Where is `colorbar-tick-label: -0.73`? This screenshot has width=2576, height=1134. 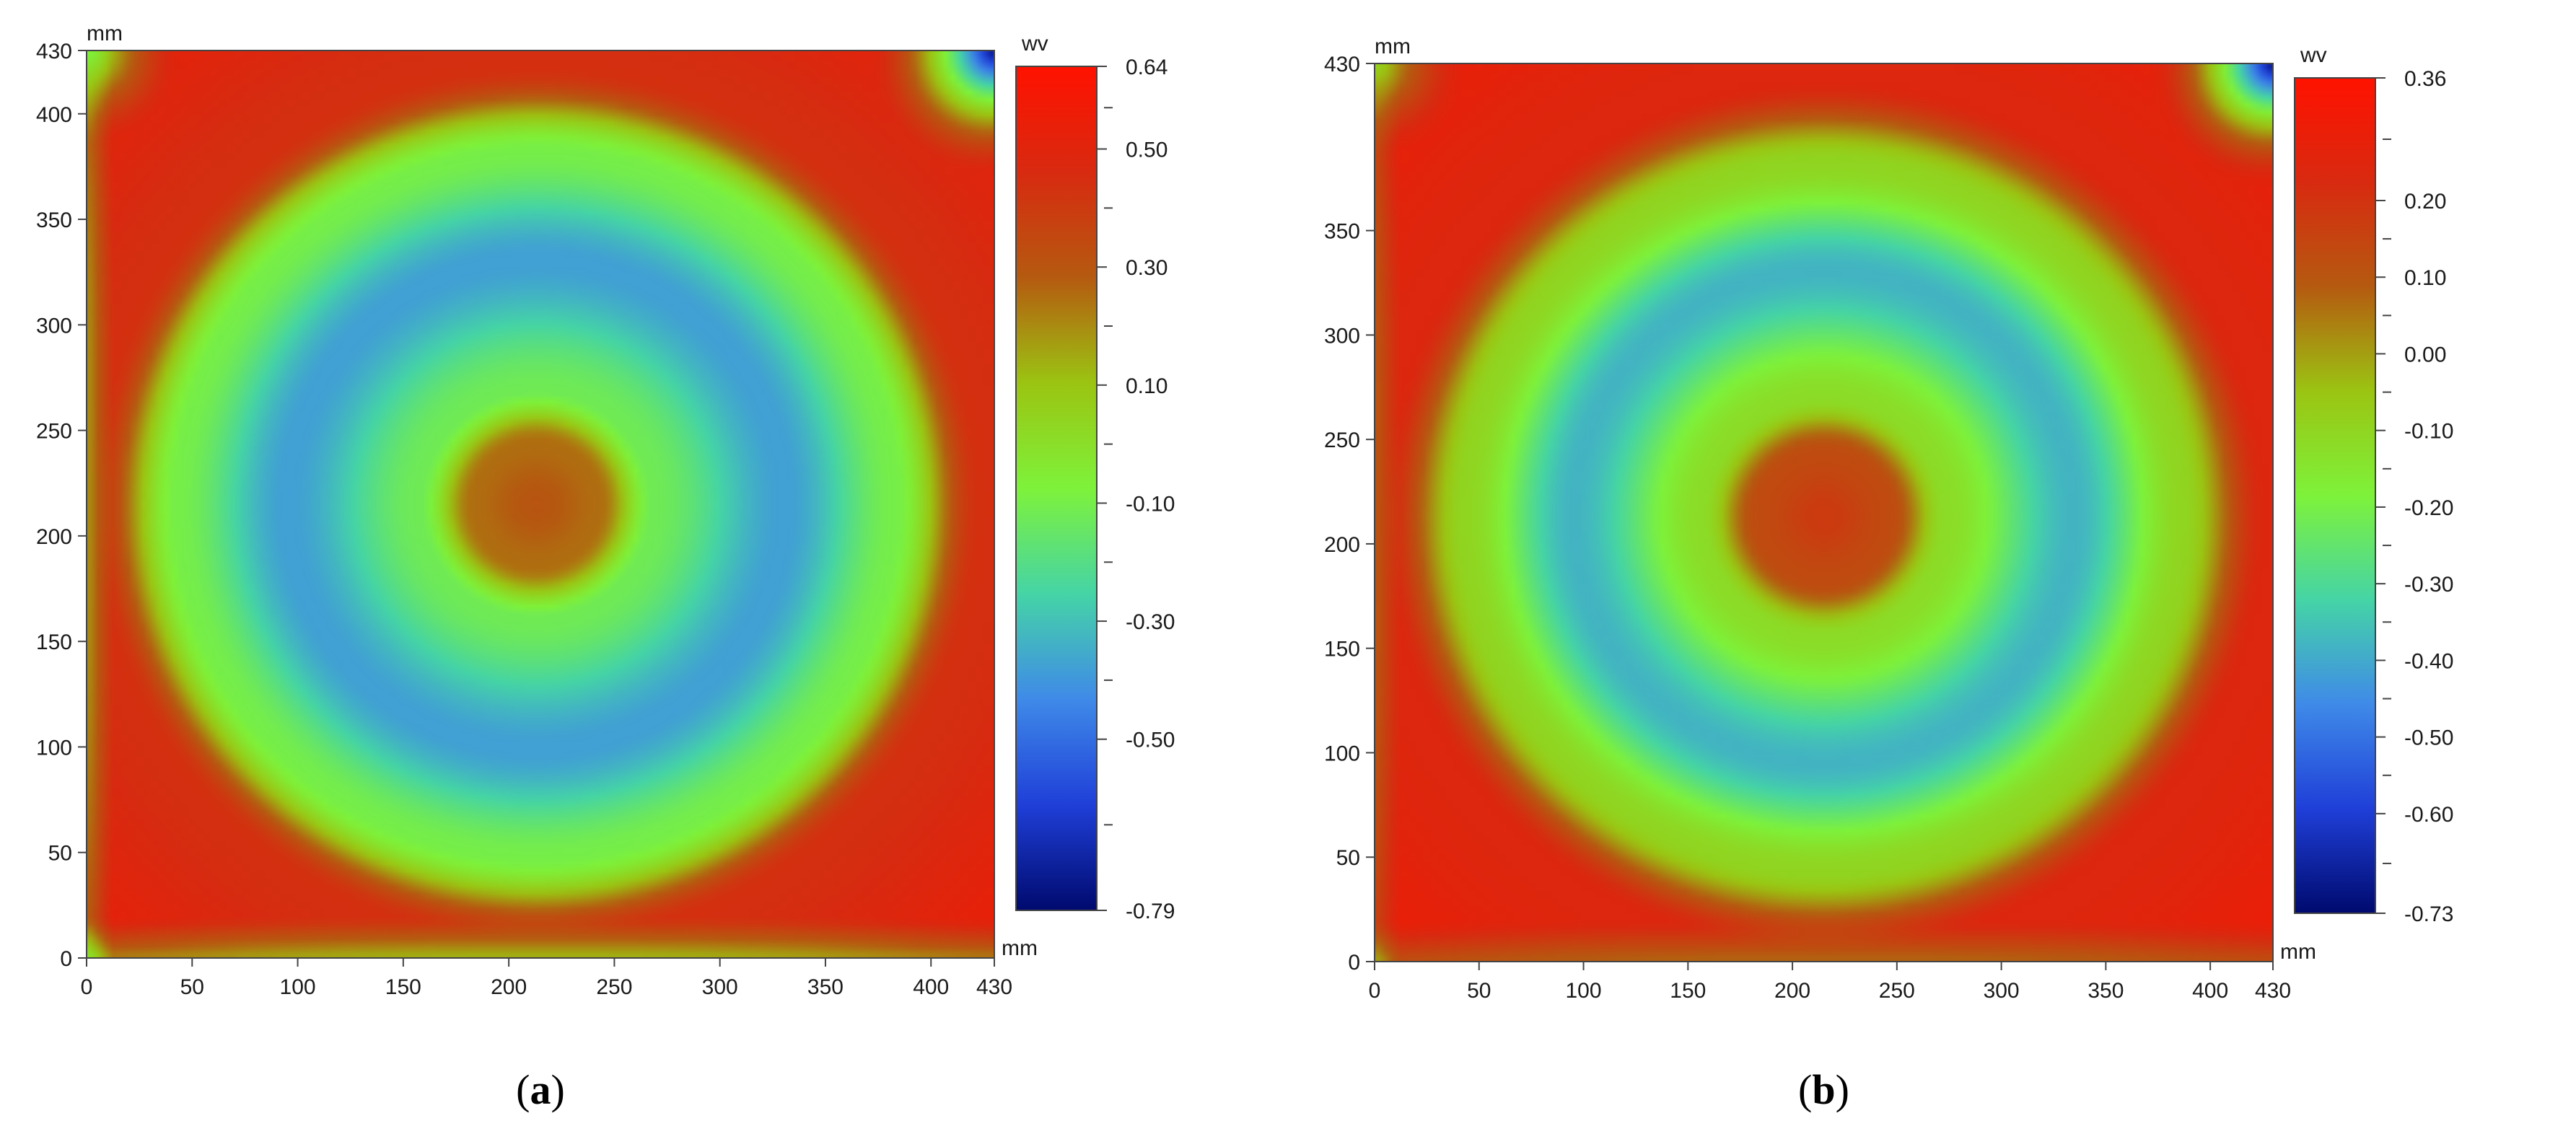
colorbar-tick-label: -0.73 is located at coordinates (2428, 914).